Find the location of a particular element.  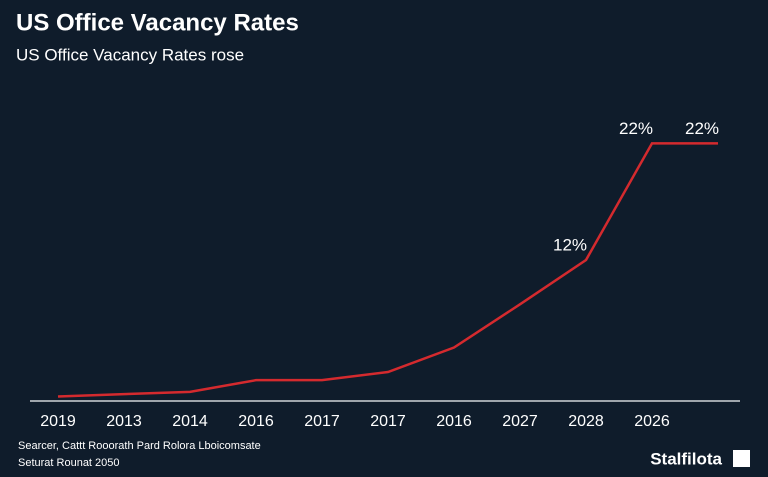

source-line: Seturat Rounat 2050 is located at coordinates (69, 463).